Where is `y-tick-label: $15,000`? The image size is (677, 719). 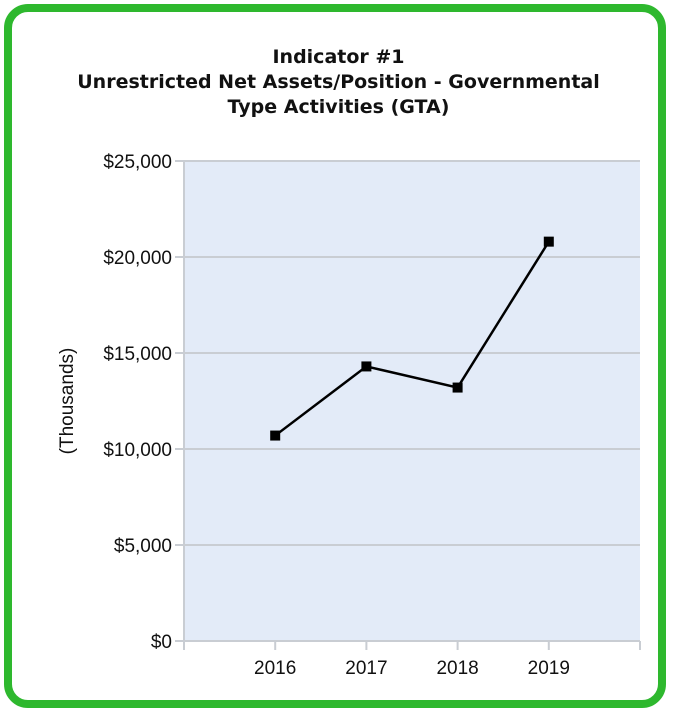
y-tick-label: $15,000 is located at coordinates (137, 354).